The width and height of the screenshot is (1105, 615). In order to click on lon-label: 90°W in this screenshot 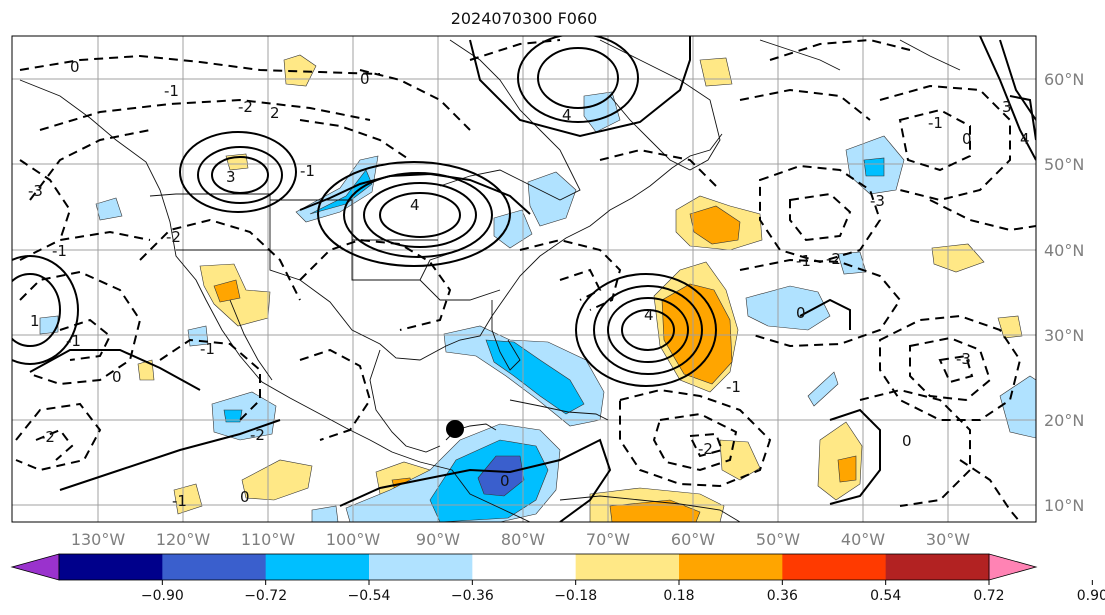, I will do `click(438, 539)`.